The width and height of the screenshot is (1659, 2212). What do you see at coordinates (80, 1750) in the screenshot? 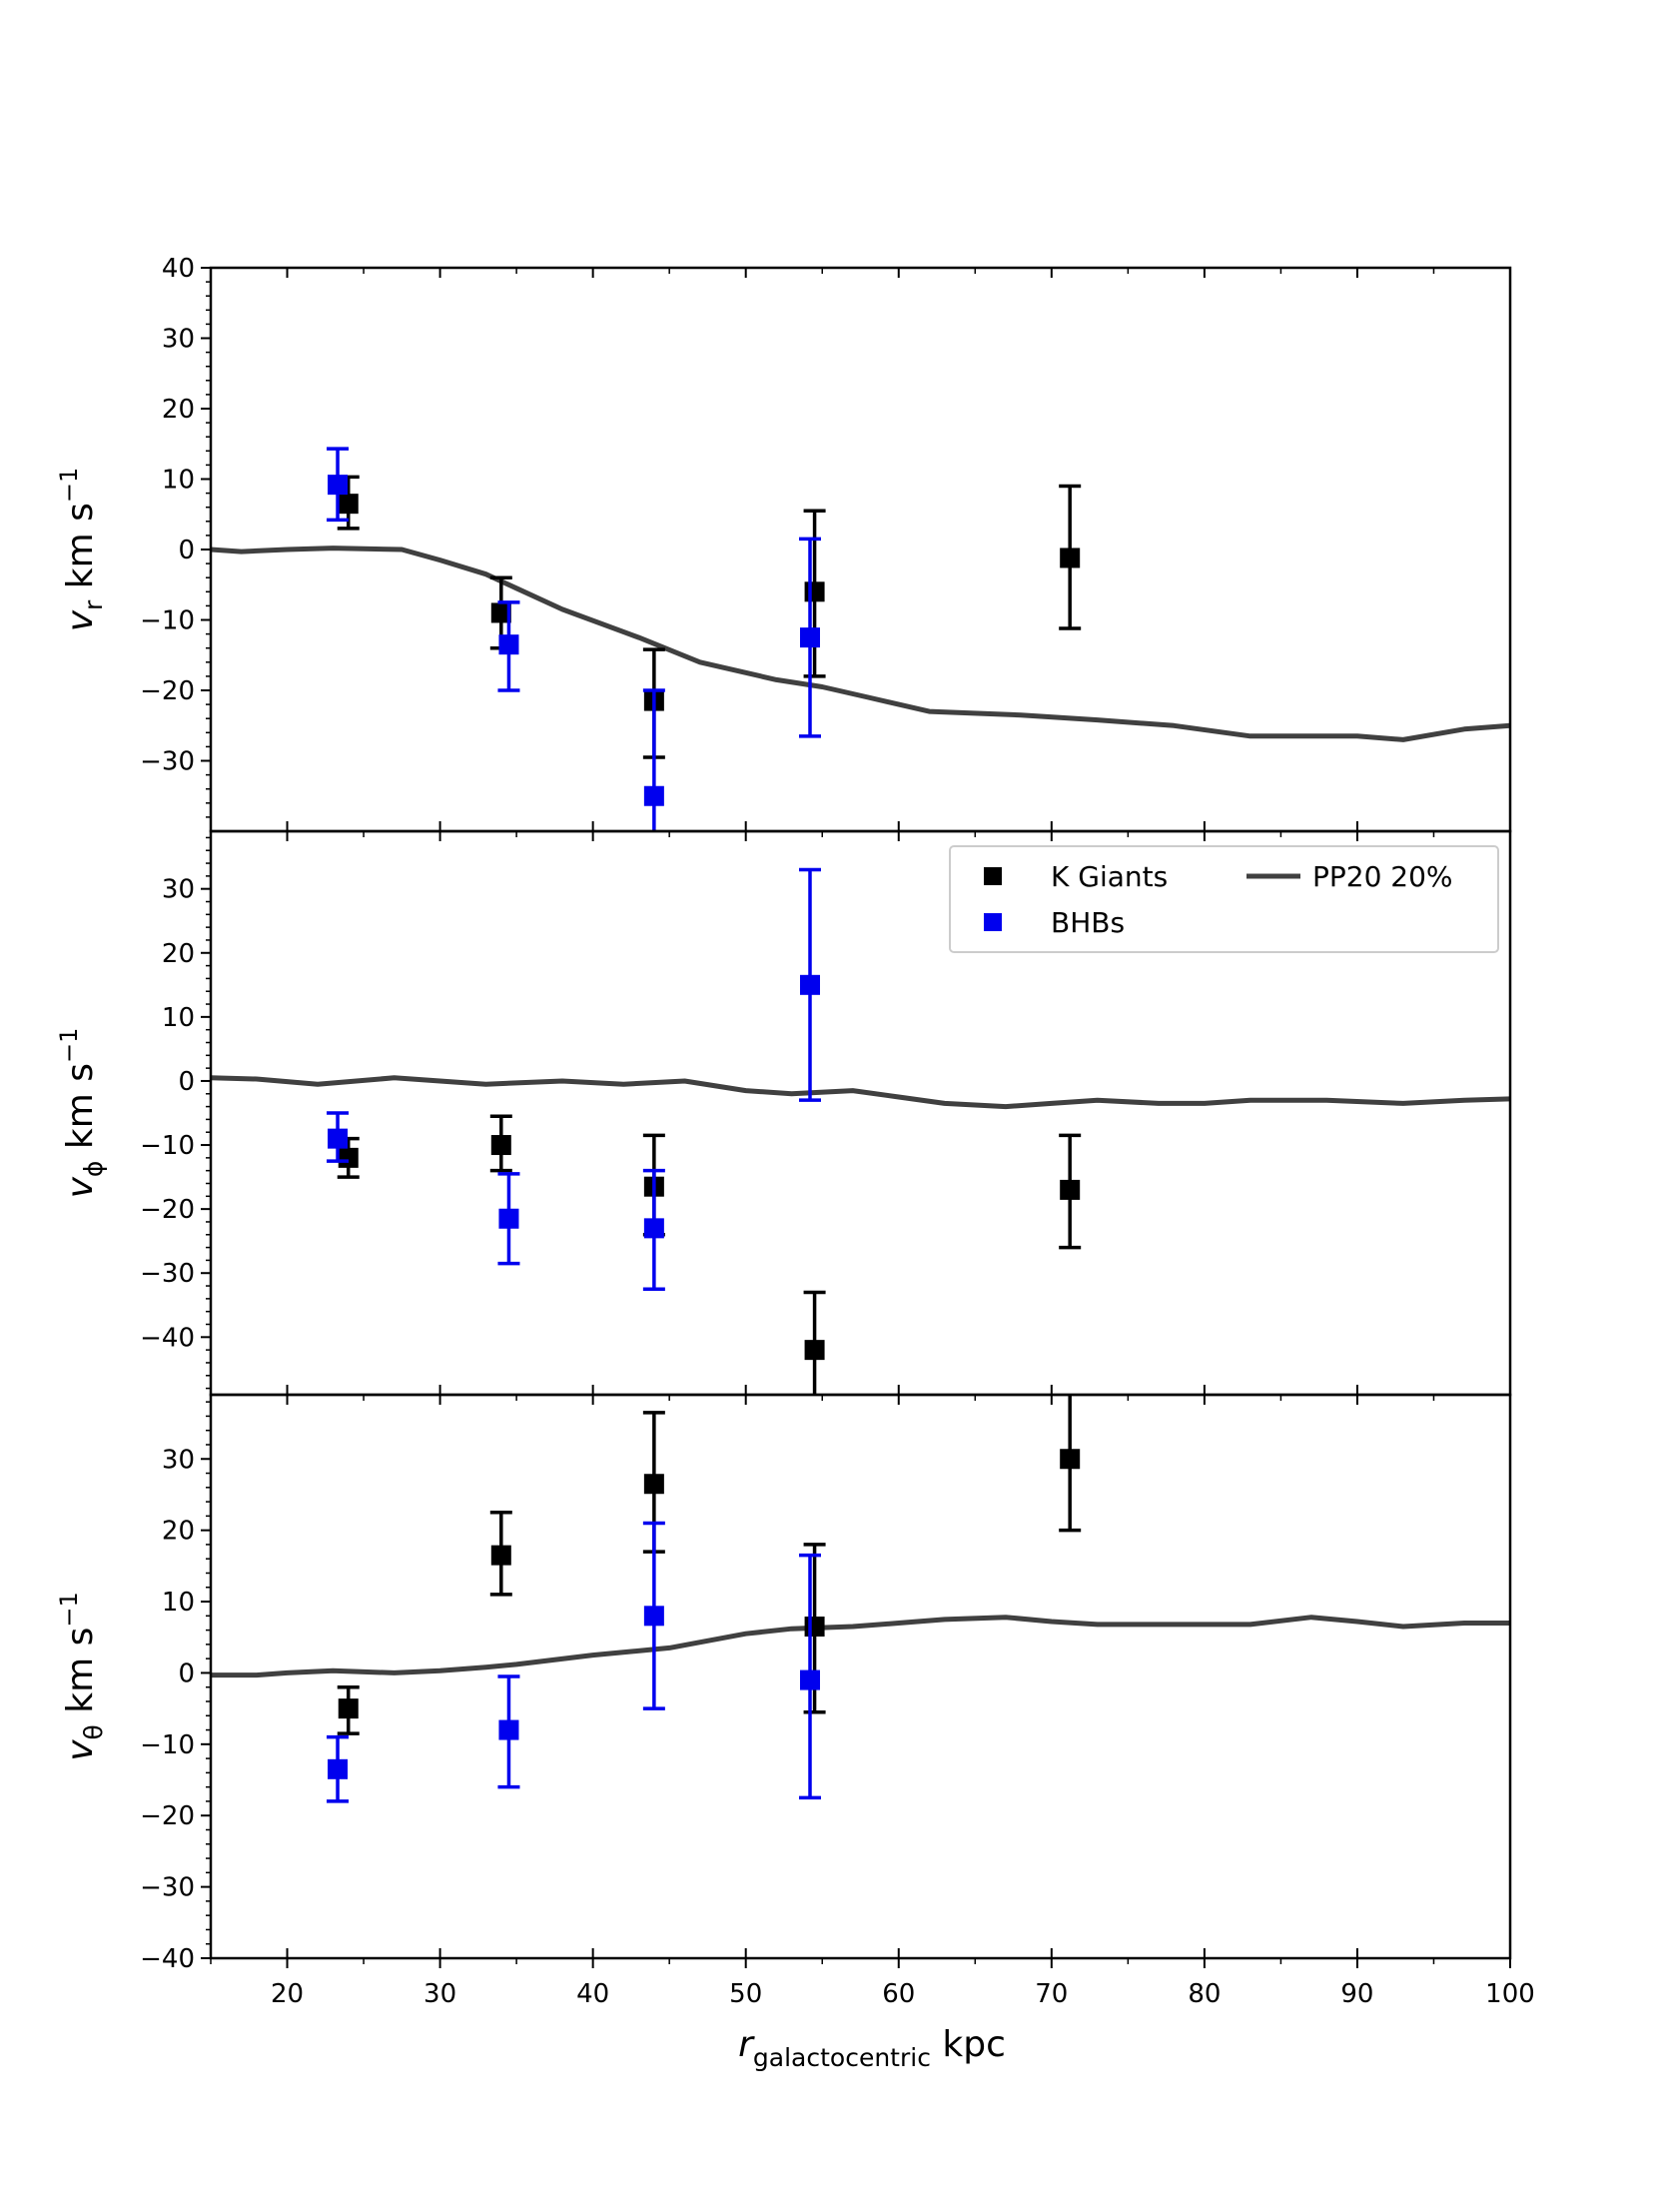
I see `y-axis-label-main-vtheta: v` at bounding box center [80, 1750].